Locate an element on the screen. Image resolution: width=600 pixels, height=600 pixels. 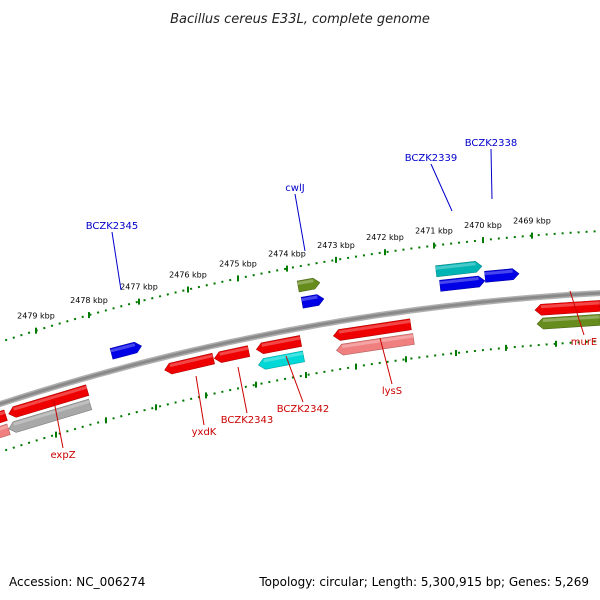
gene-reverse-olive is located at coordinates (568, 322).